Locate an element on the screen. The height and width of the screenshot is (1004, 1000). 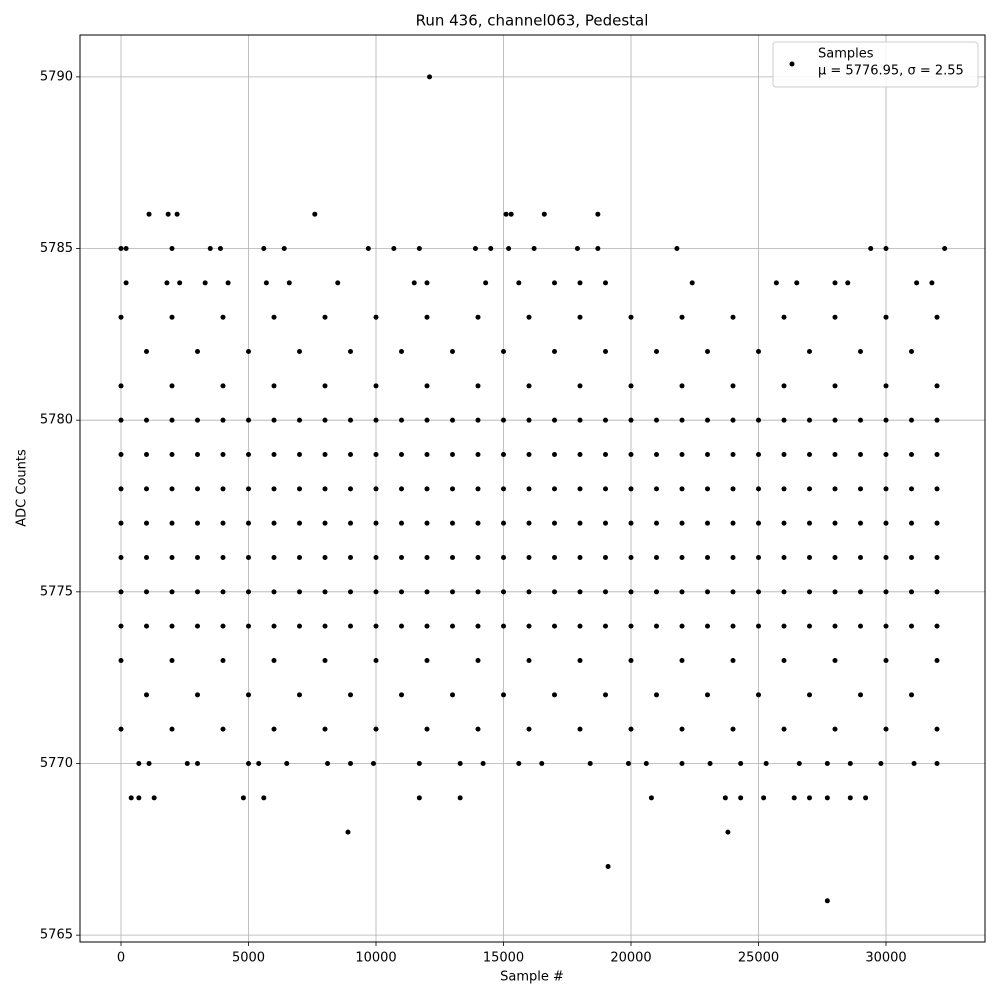
x-tick-label: 30000 is located at coordinates (885, 958).